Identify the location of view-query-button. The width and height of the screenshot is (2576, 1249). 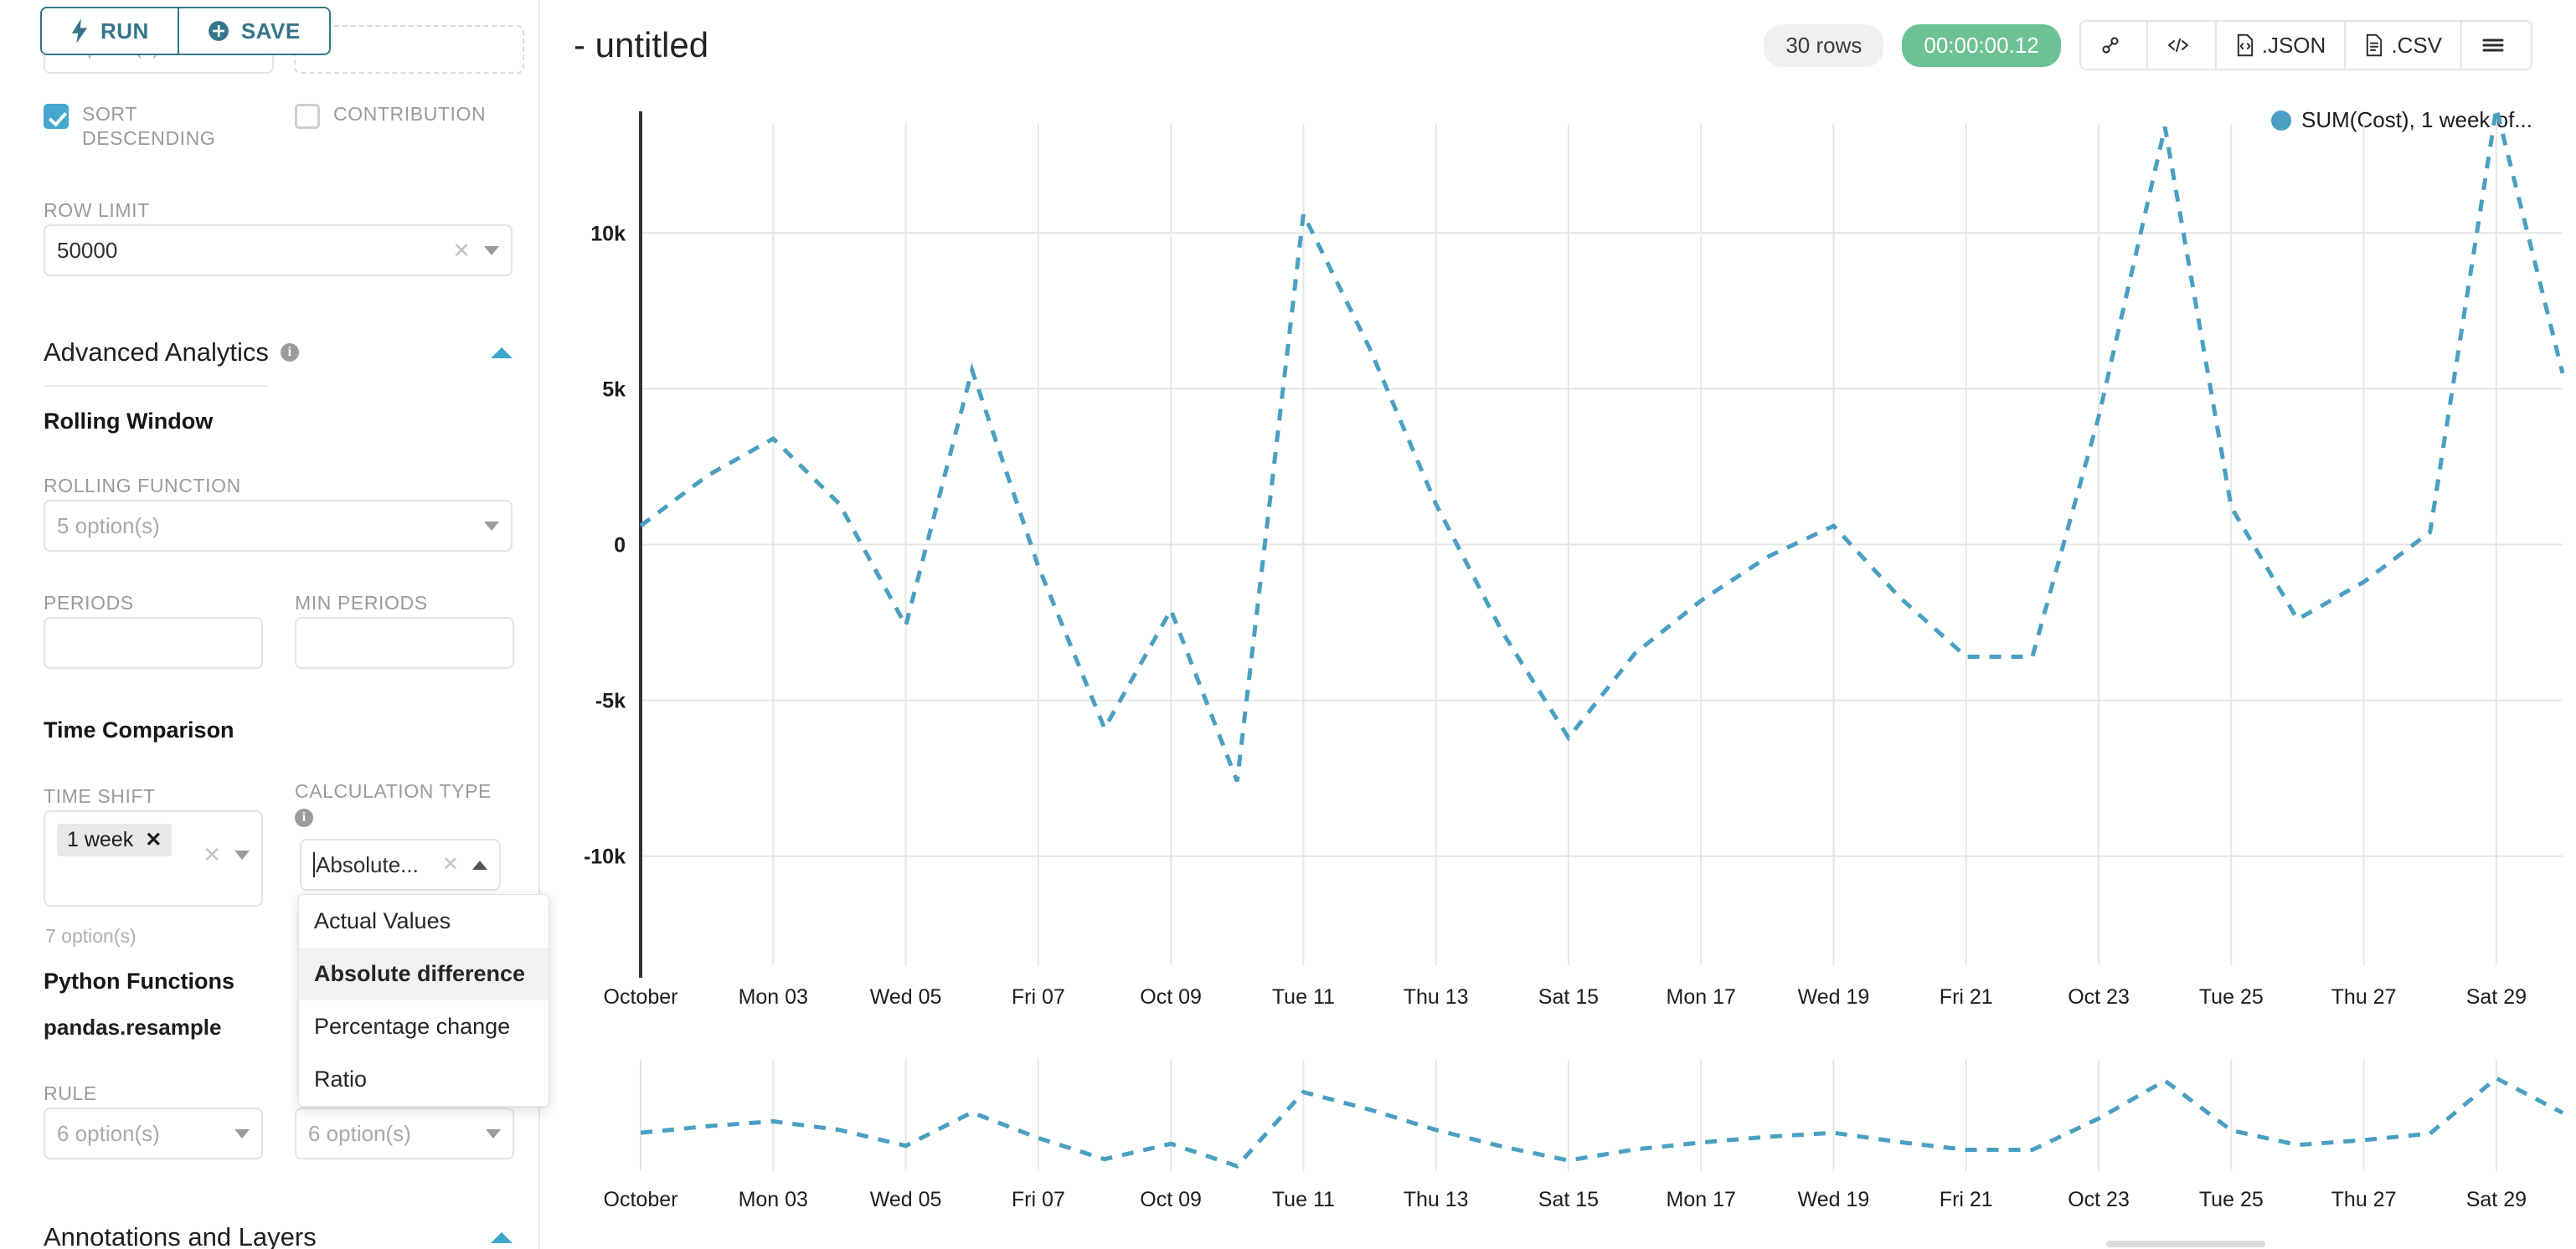
(2180, 45).